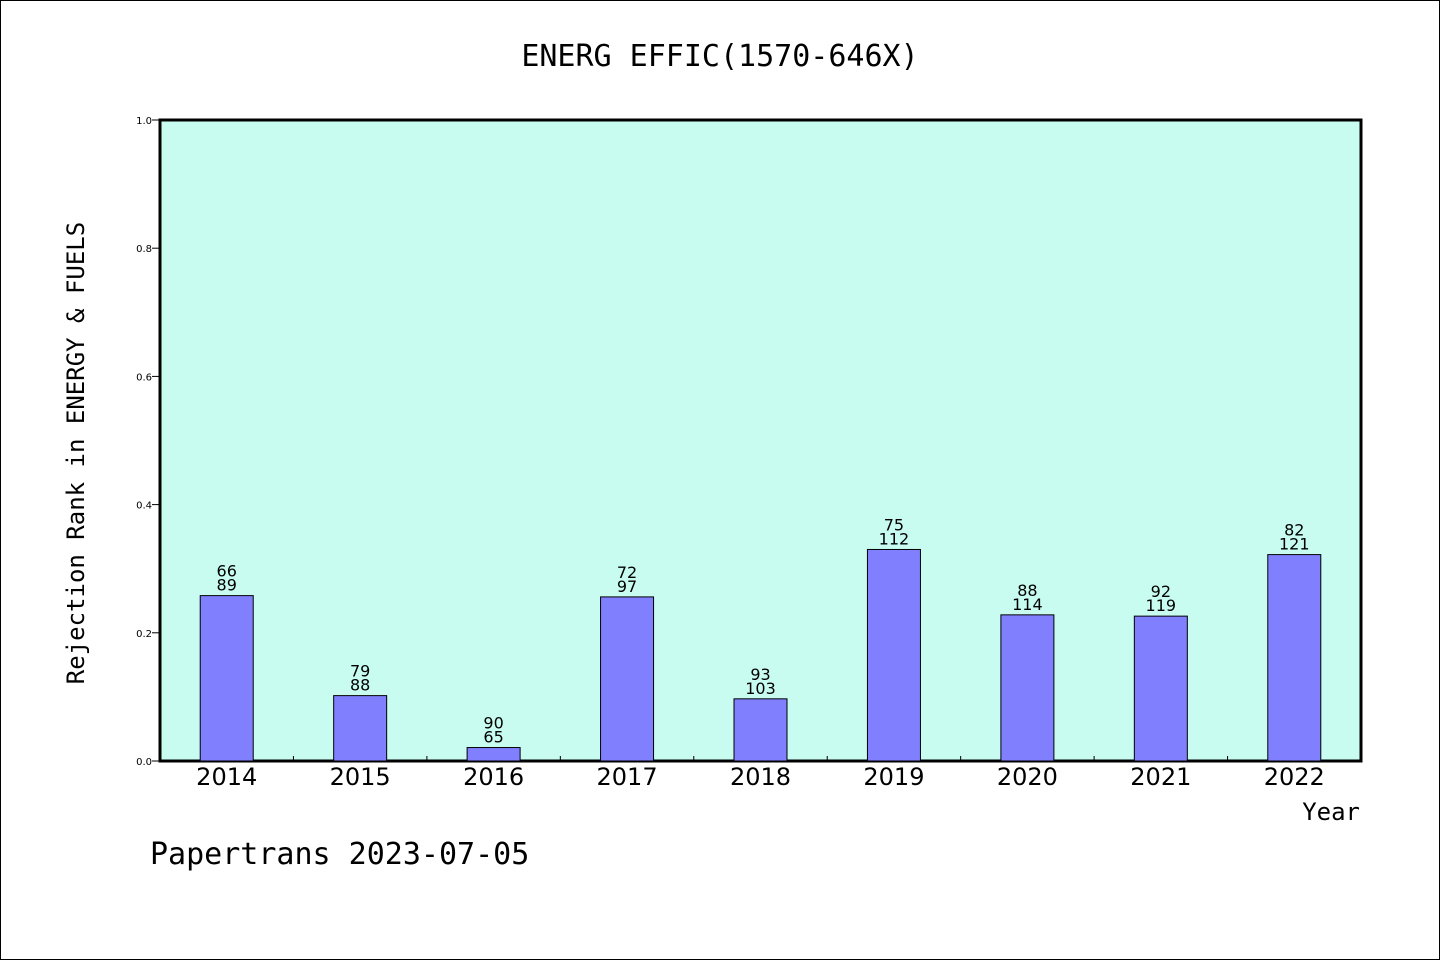  I want to click on bar-label-bottom: 119, so click(1161, 605).